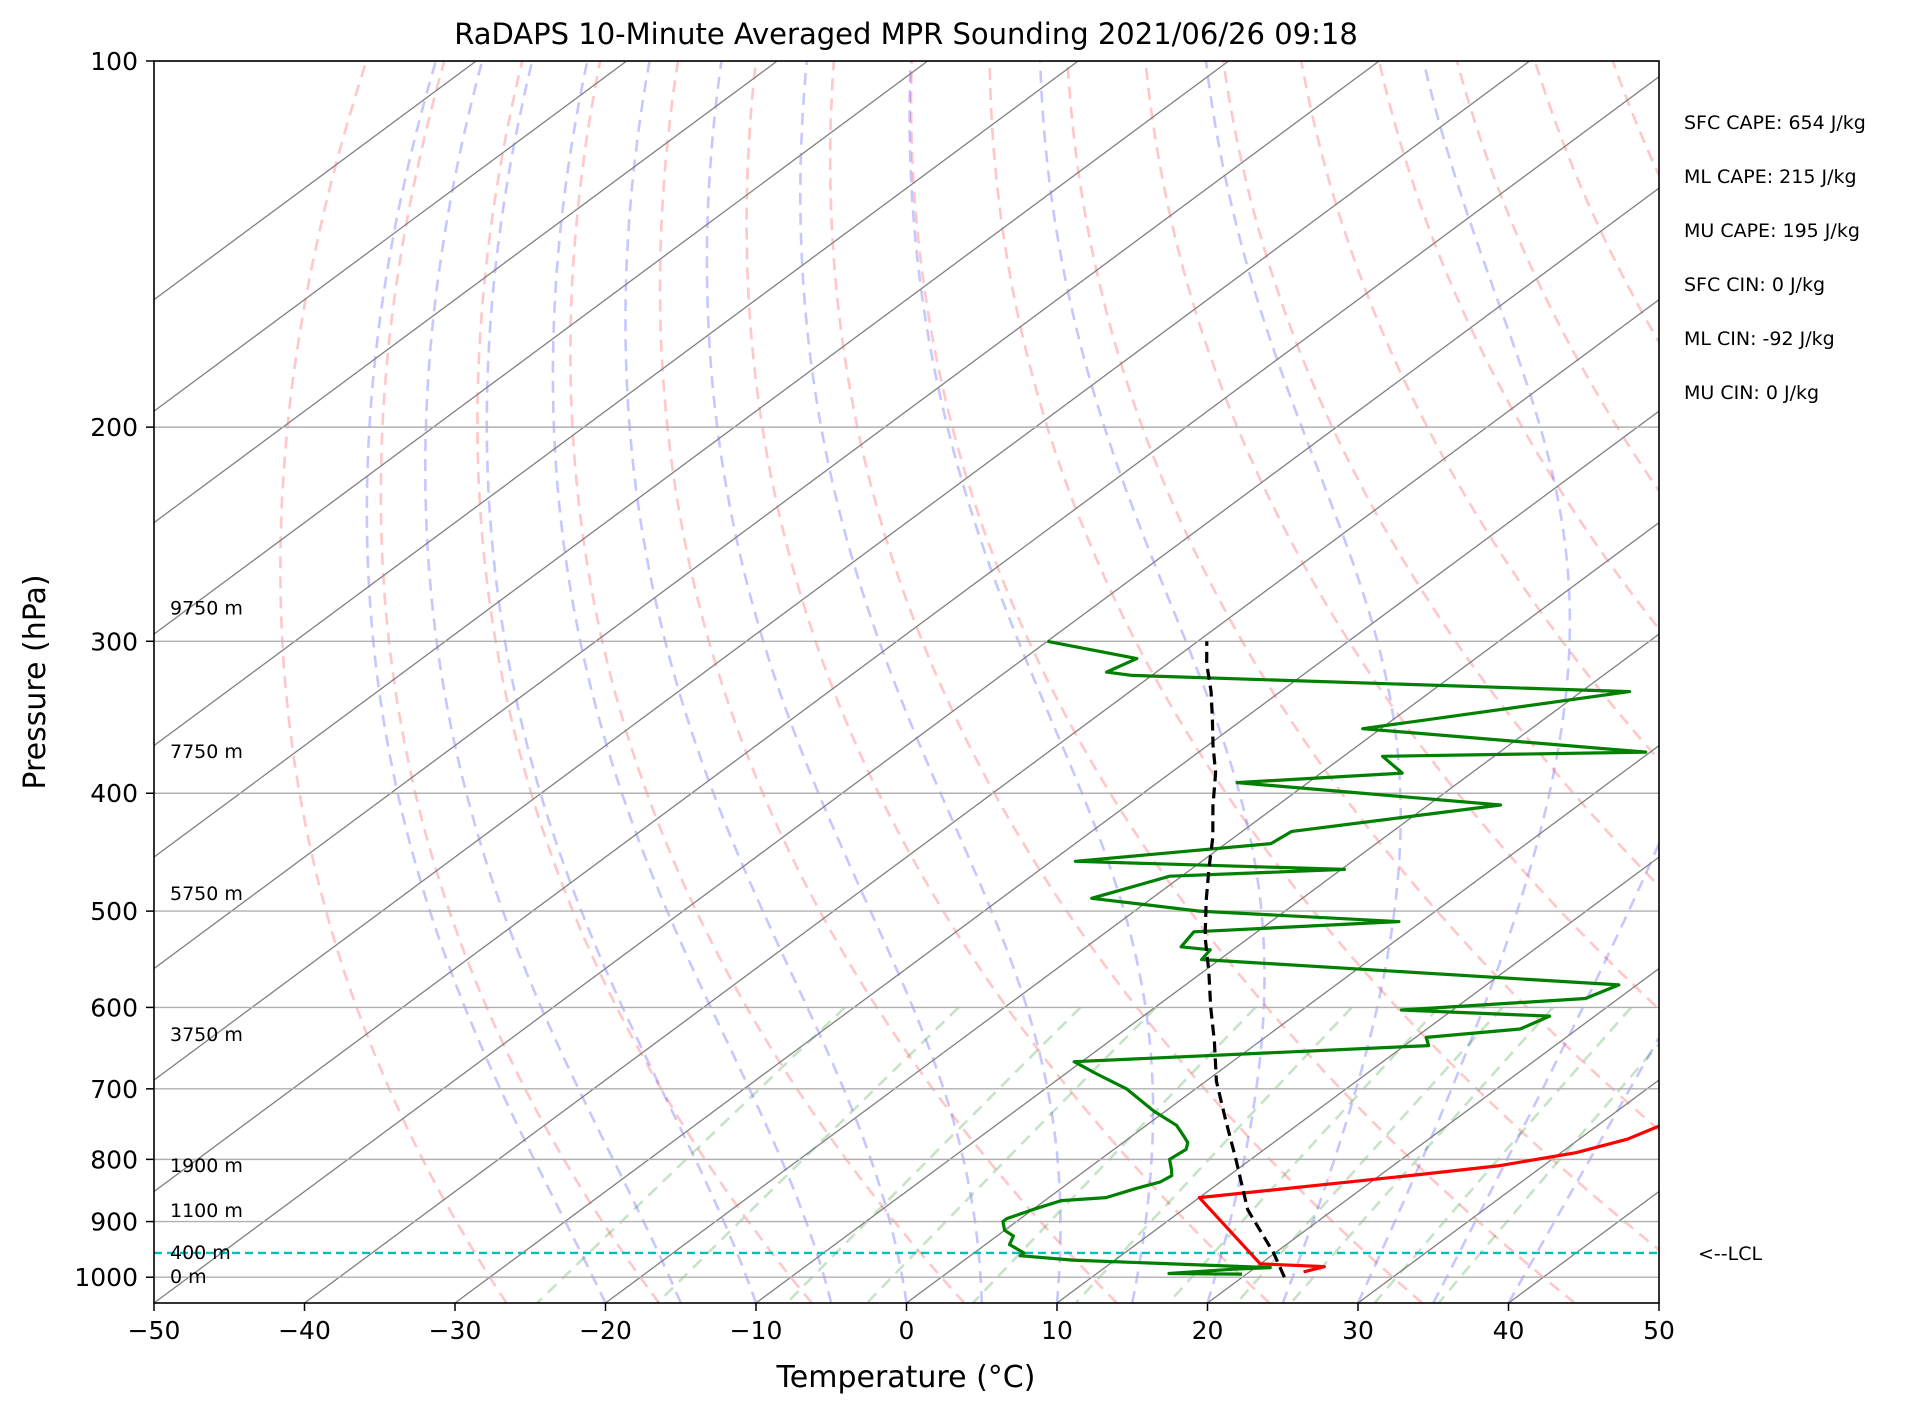 The height and width of the screenshot is (1406, 1911). I want to click on x-tick-label: −10, so click(756, 1330).